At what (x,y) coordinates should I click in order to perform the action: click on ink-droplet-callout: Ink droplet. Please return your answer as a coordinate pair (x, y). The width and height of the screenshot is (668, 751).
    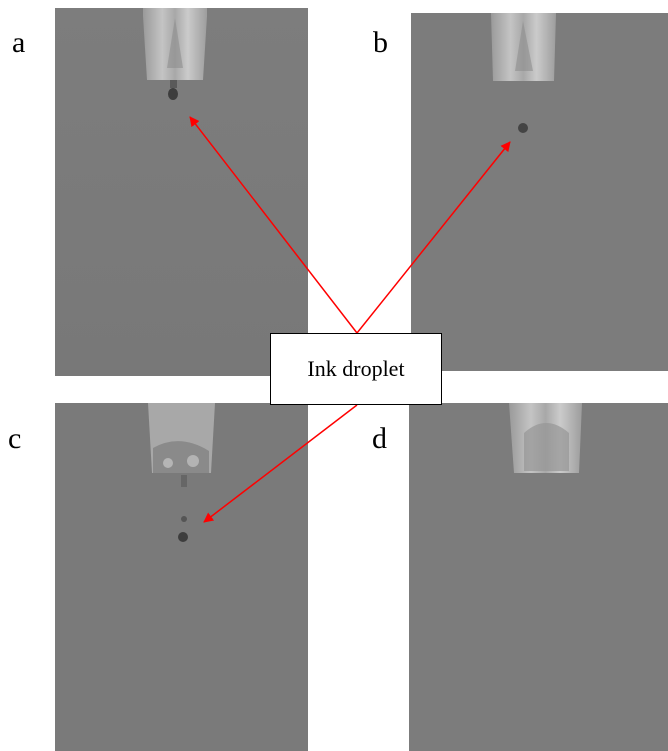
    Looking at the image, I should click on (356, 369).